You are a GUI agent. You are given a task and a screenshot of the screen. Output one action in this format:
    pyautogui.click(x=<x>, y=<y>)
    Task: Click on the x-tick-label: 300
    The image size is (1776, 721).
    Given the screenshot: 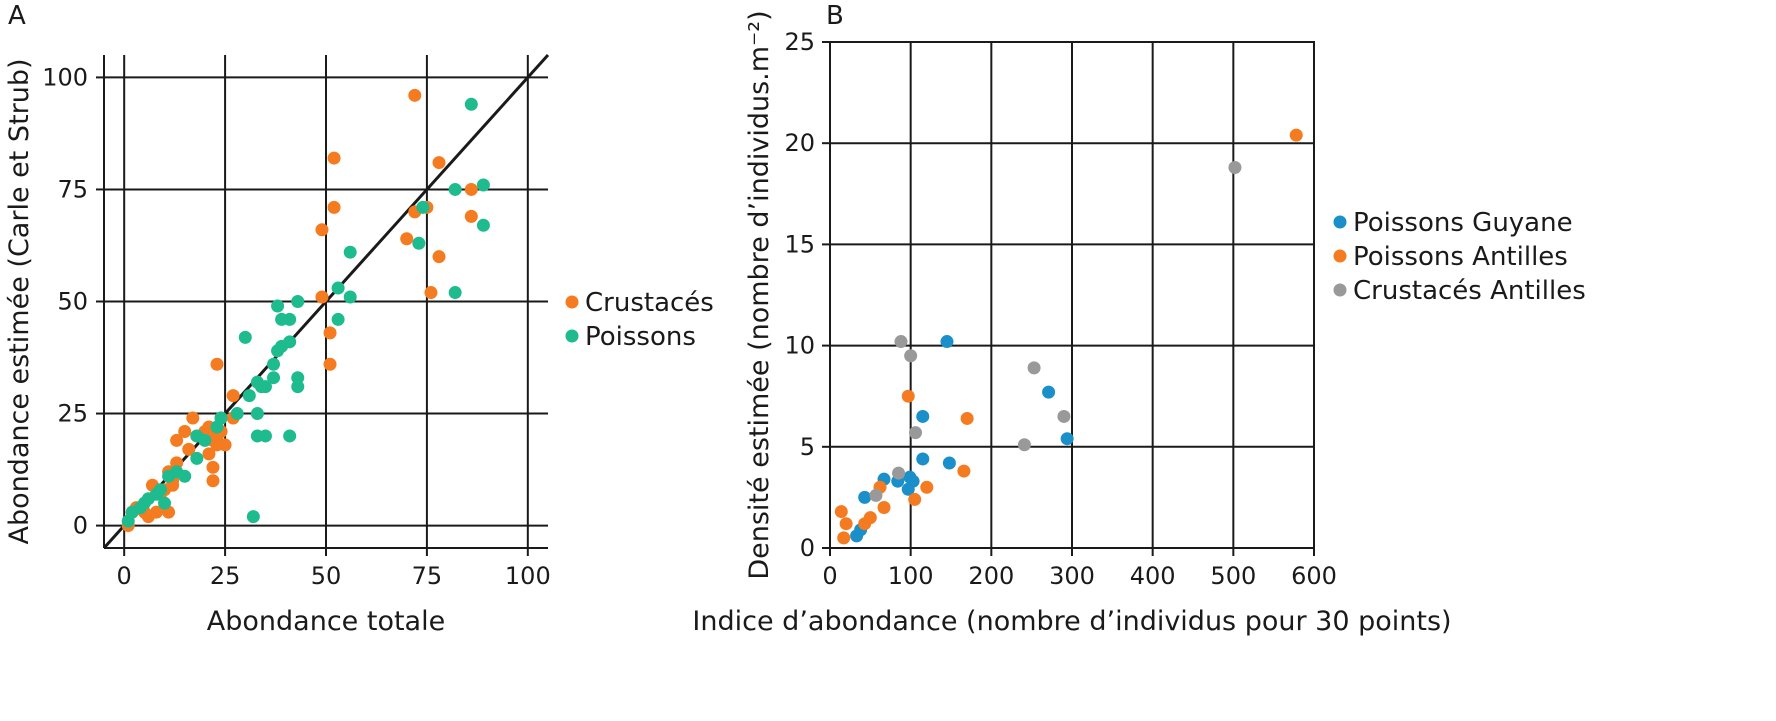 What is the action you would take?
    pyautogui.click(x=1072, y=576)
    